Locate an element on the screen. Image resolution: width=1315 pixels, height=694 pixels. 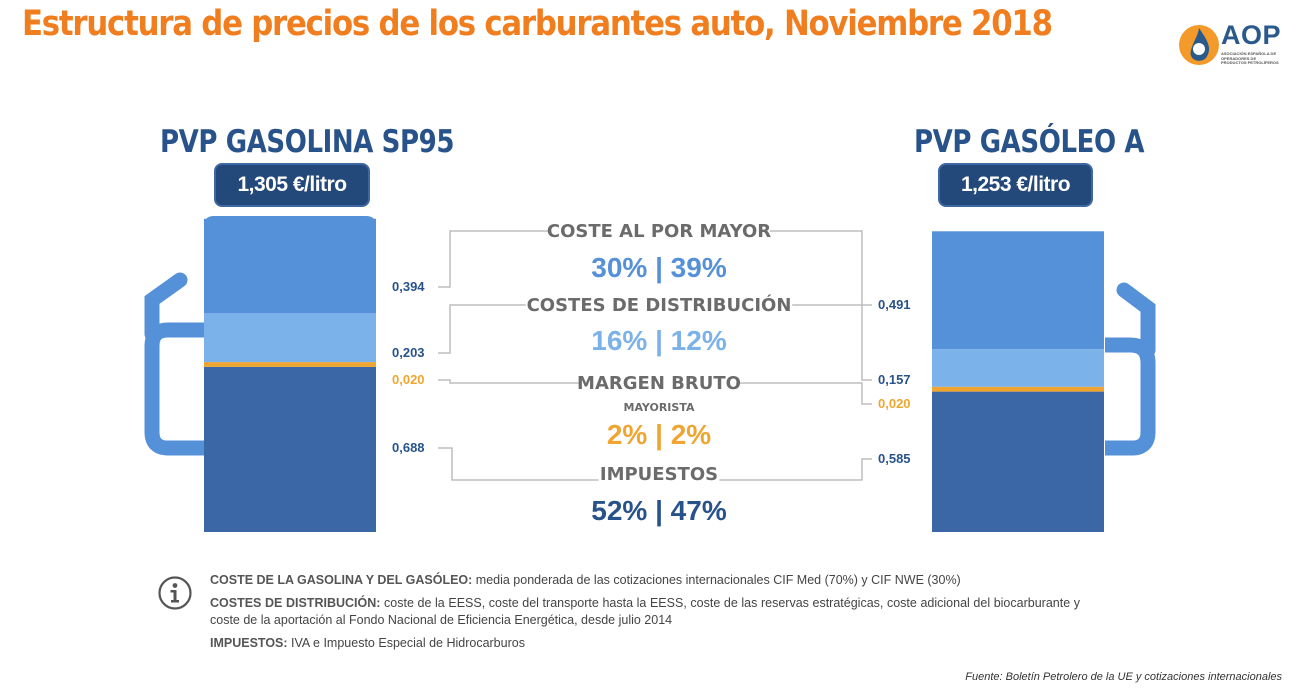
left-price-badge: 1,305 €/litro is located at coordinates (292, 185).